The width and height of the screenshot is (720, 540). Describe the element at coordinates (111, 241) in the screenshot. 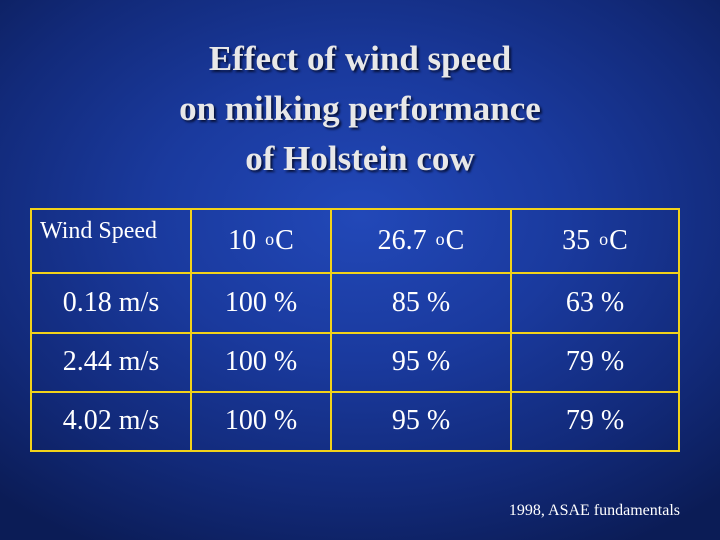

I see `header-wind-speed: Wind Speed` at that location.